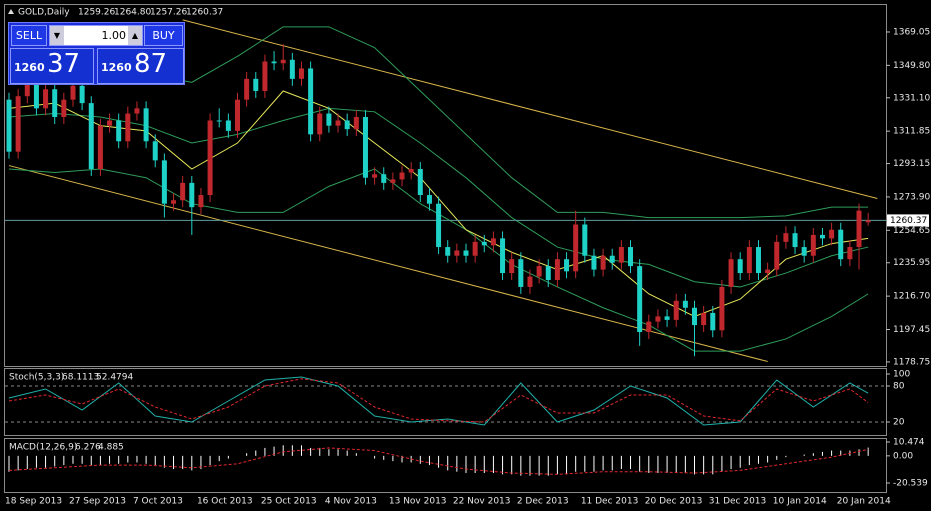 The height and width of the screenshot is (511, 931). I want to click on macd-signal-last: 4.885, so click(111, 448).